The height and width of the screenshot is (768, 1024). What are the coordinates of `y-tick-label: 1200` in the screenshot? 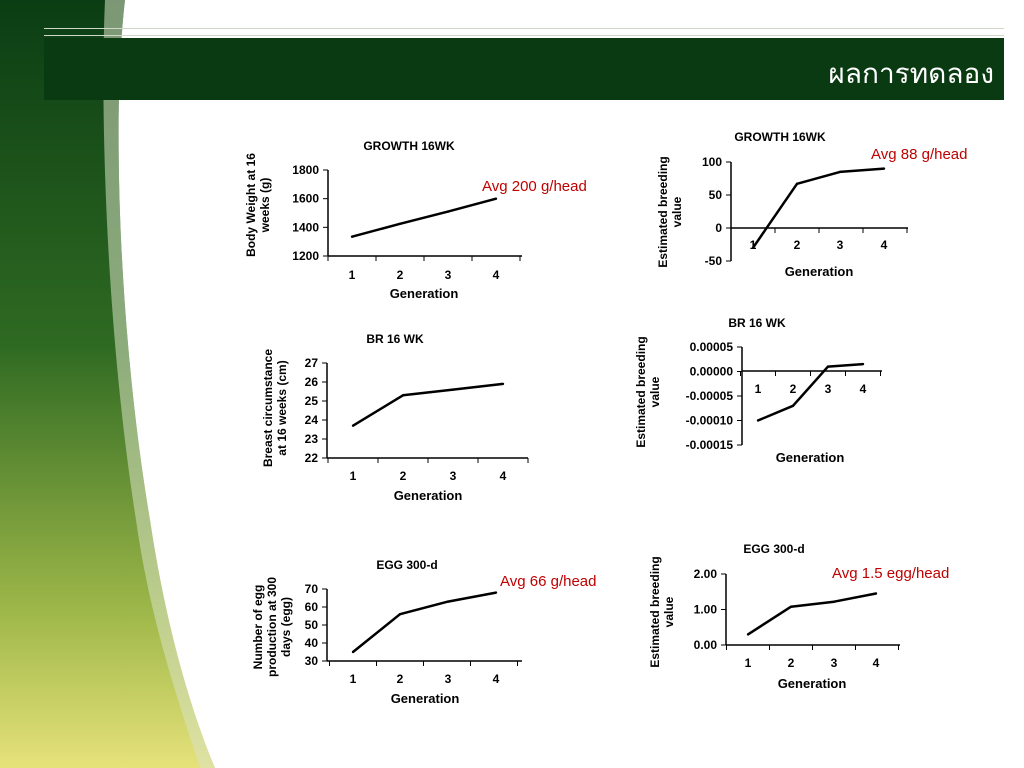 It's located at (305, 256).